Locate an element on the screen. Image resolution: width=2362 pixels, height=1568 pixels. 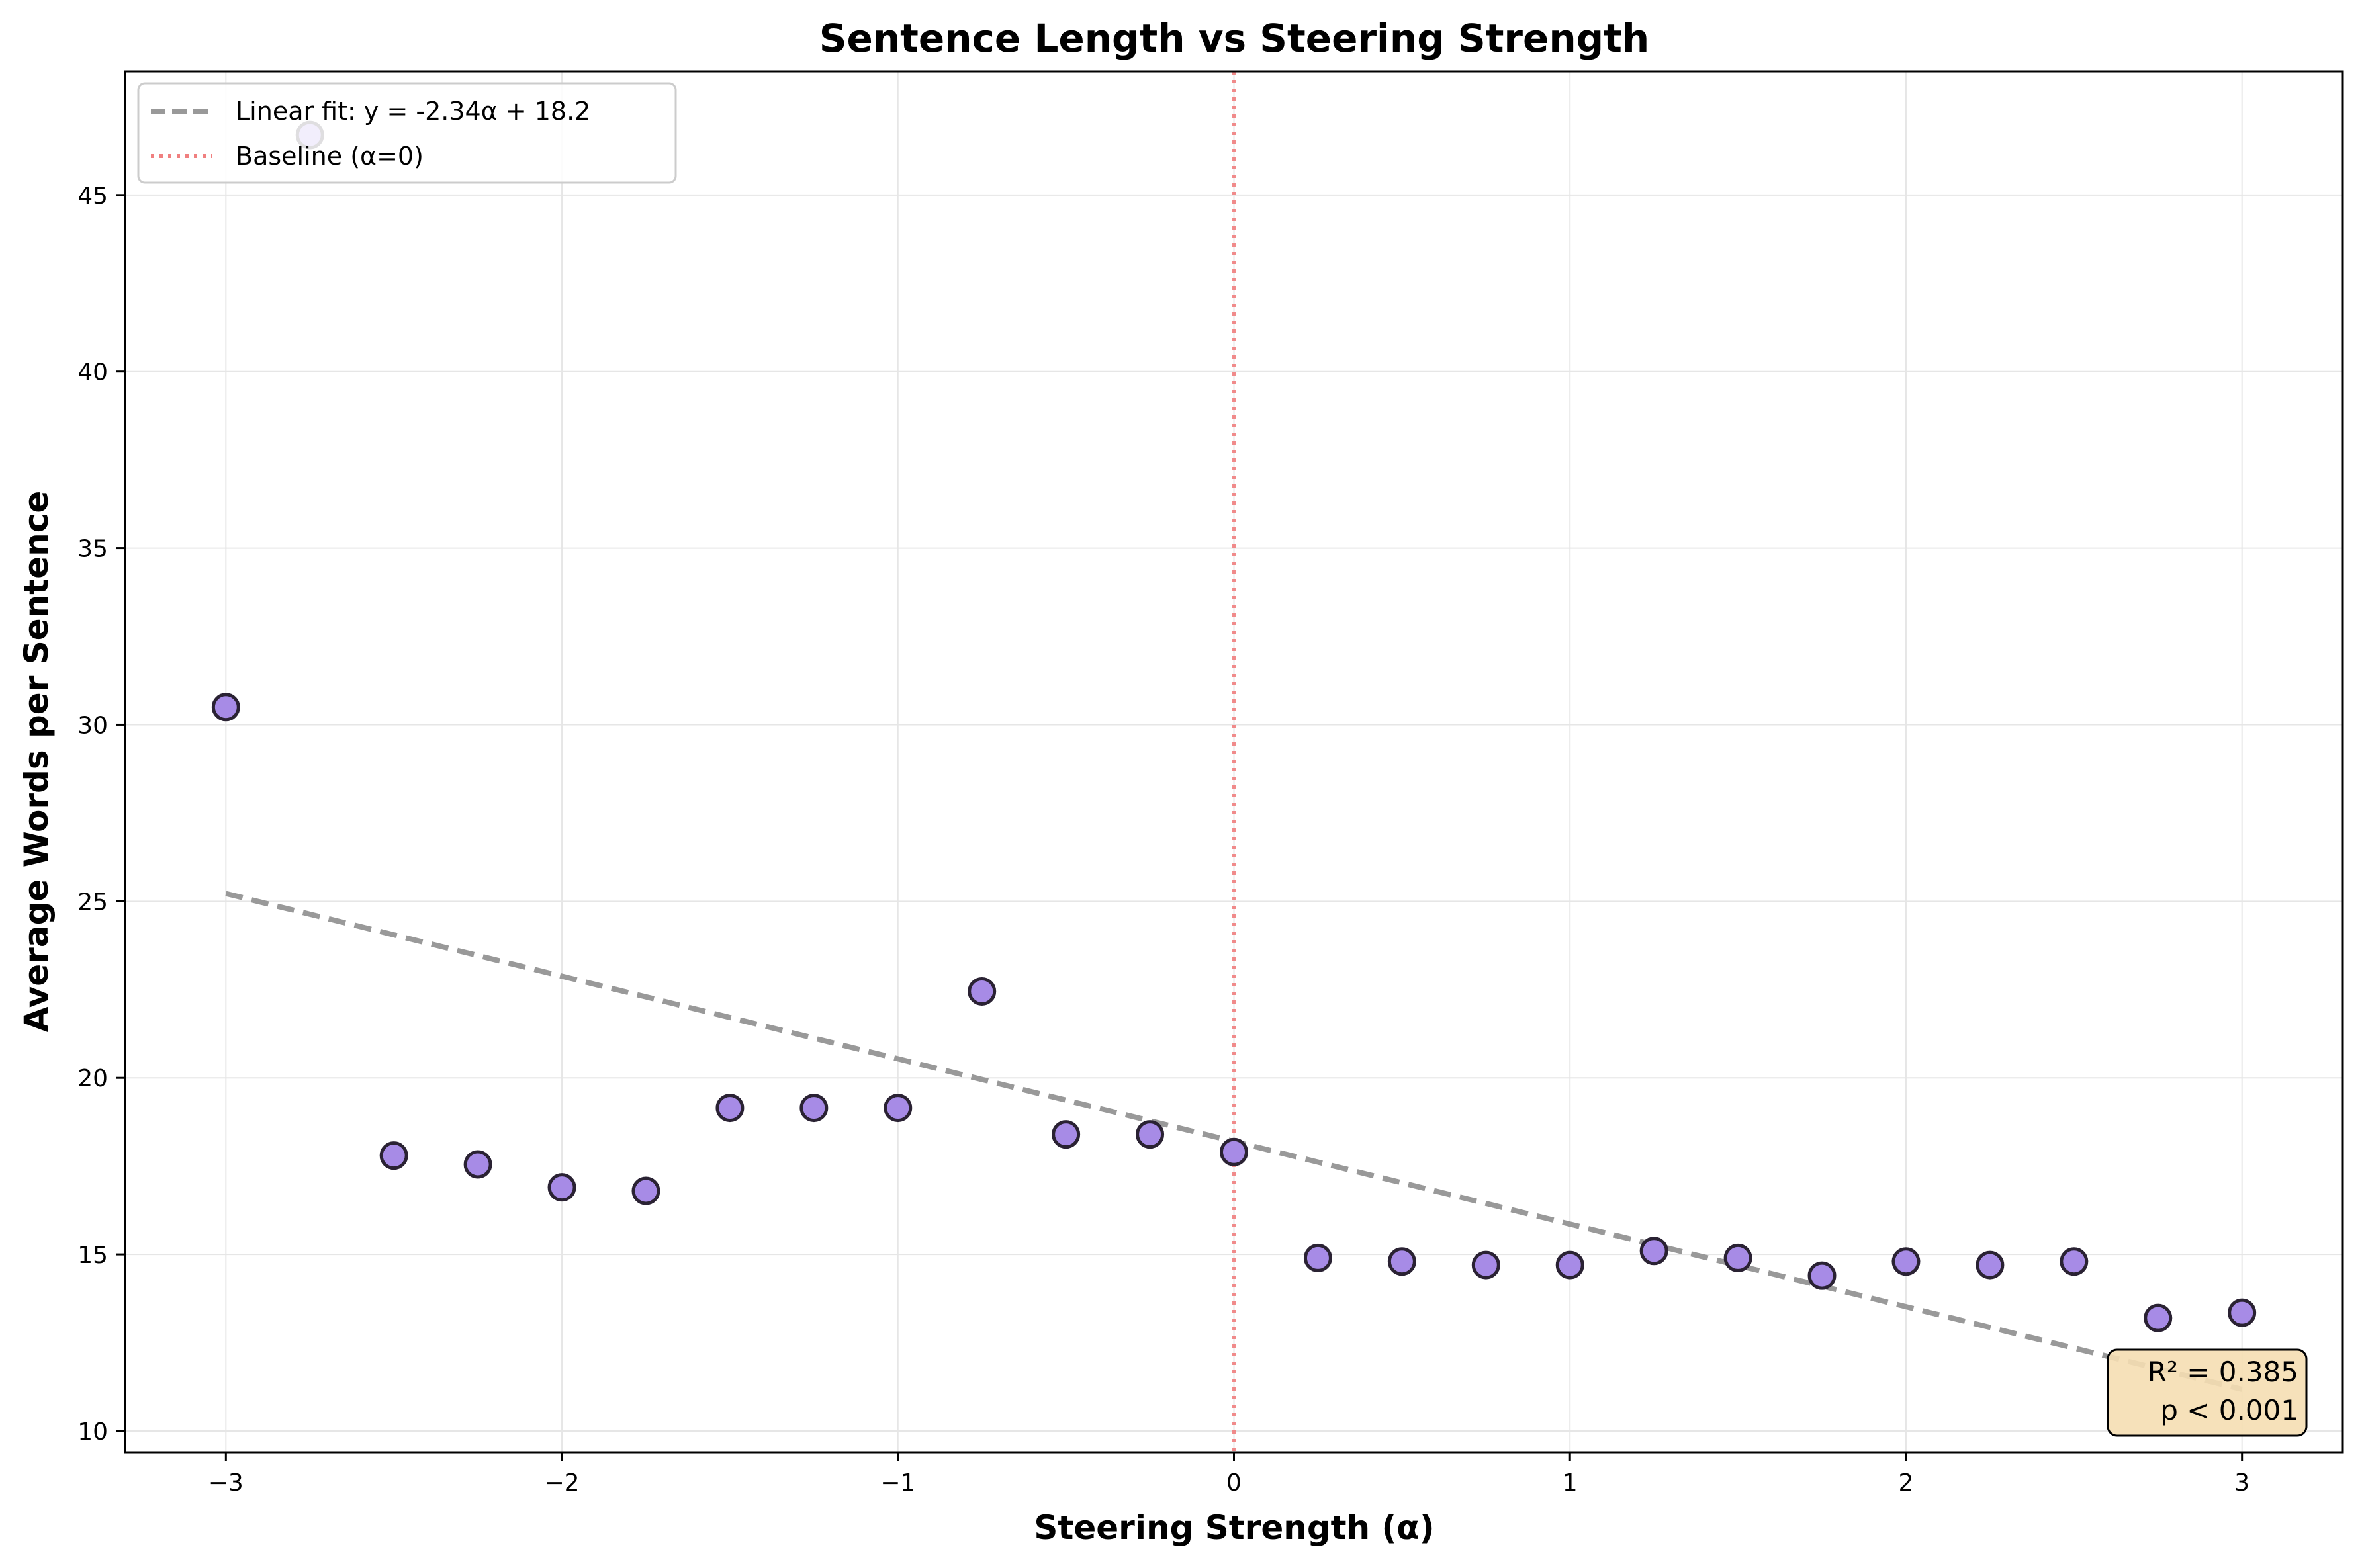
y-axis-label: Average Words per Sentence is located at coordinates (36, 762).